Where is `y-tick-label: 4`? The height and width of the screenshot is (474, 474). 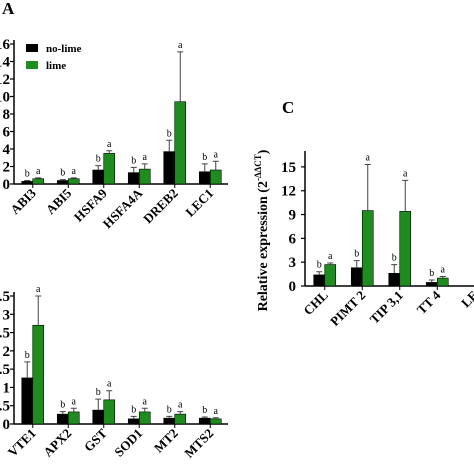 y-tick-label: 4 is located at coordinates (7, 150).